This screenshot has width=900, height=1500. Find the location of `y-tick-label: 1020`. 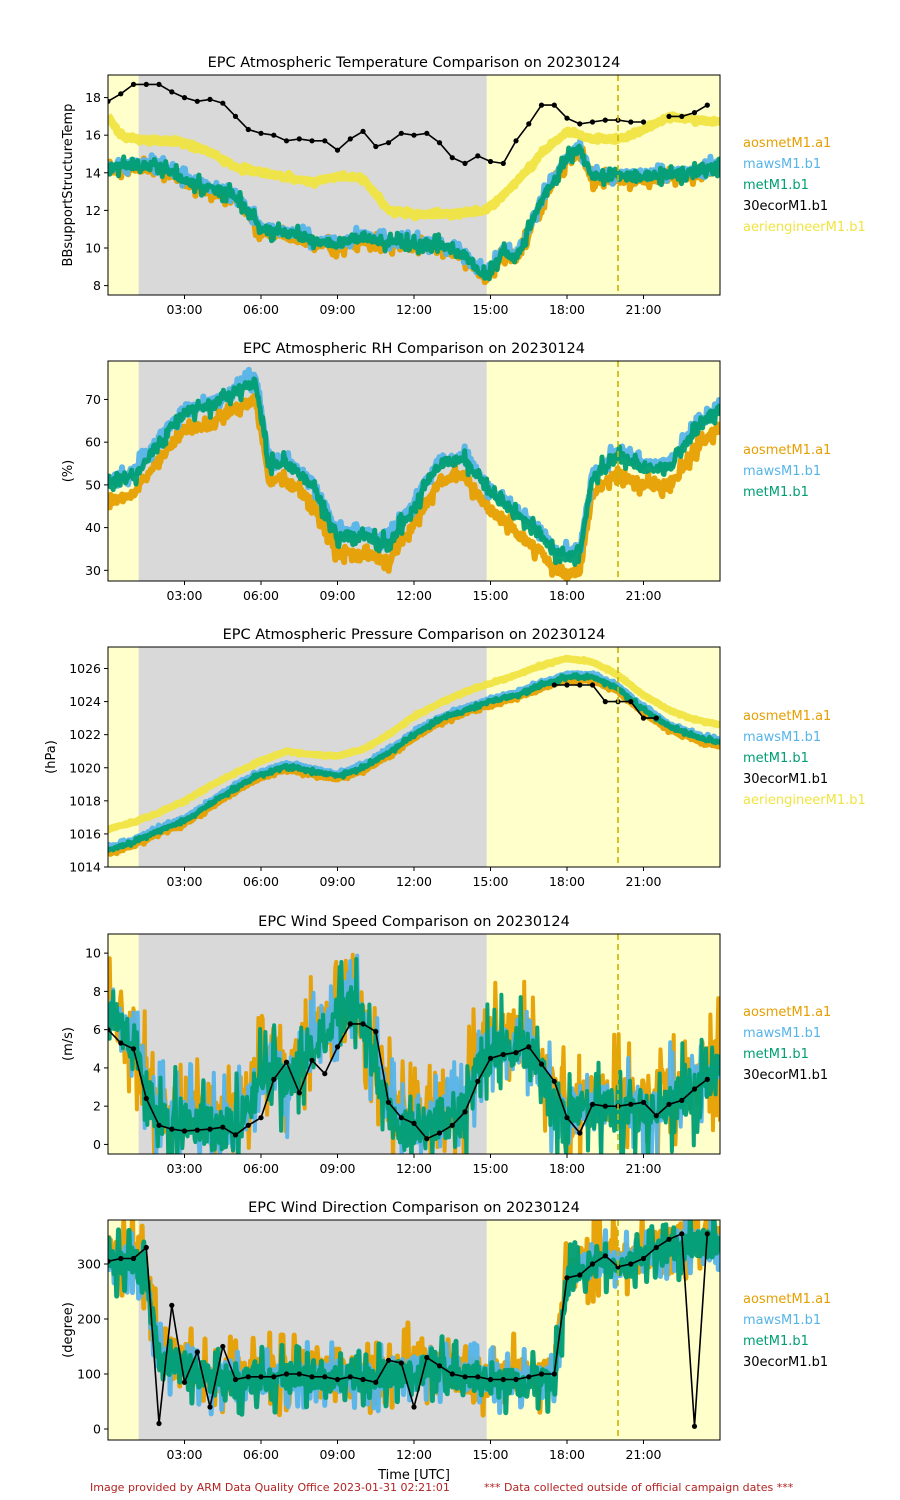

y-tick-label: 1020 is located at coordinates (85, 767).